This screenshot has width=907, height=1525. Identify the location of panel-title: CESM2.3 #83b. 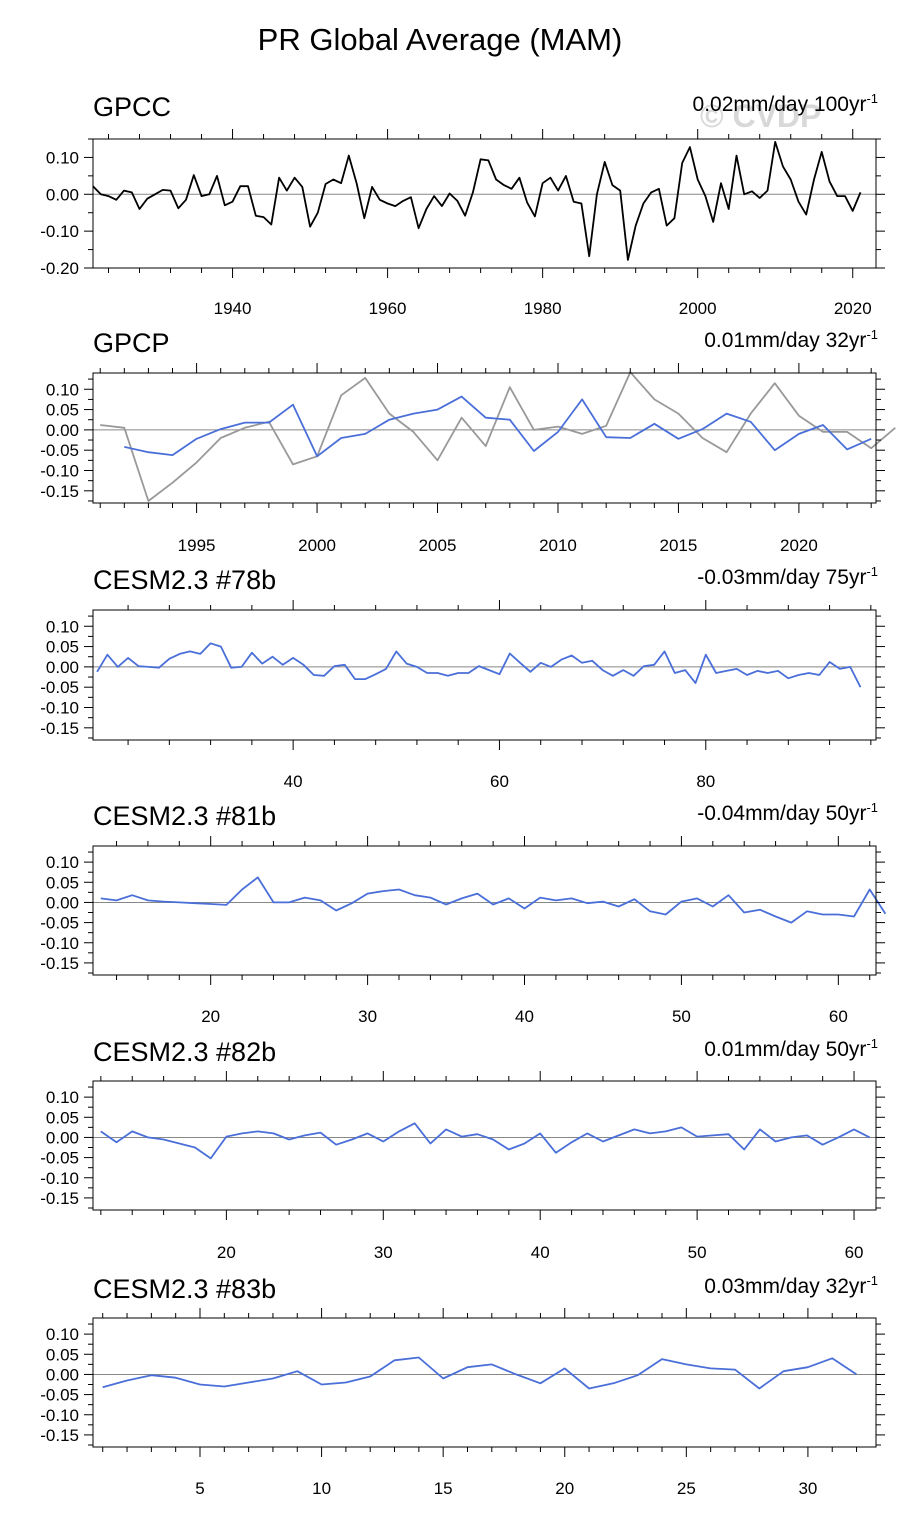
(185, 1289).